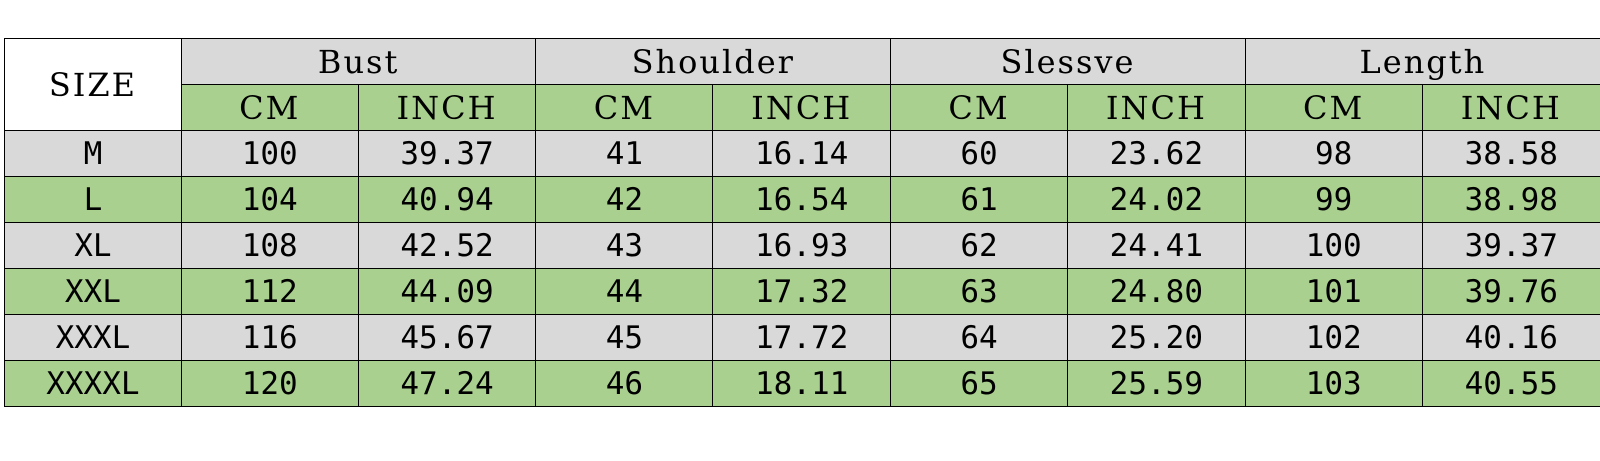 The image size is (1600, 461). I want to click on group-header-length: Length, so click(1422, 61).